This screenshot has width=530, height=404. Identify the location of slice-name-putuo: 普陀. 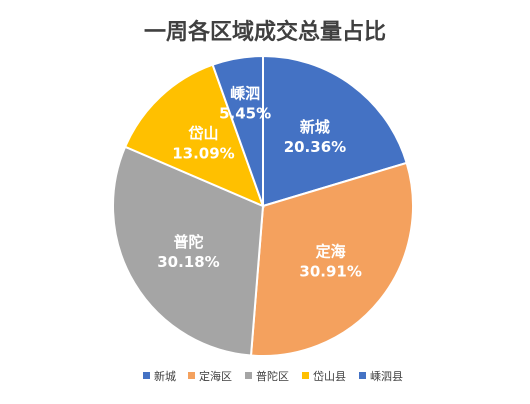
(188, 242).